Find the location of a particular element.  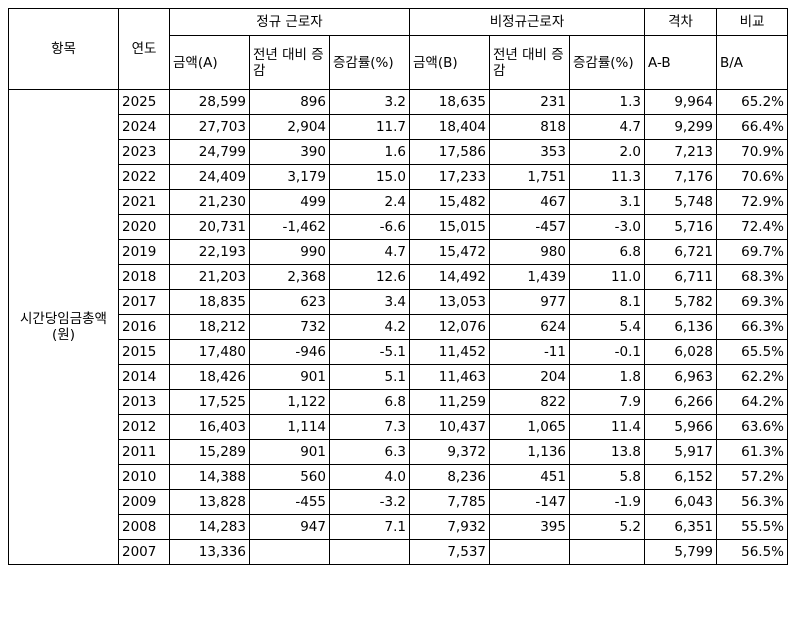

year-cell: 2013 is located at coordinates (144, 402).